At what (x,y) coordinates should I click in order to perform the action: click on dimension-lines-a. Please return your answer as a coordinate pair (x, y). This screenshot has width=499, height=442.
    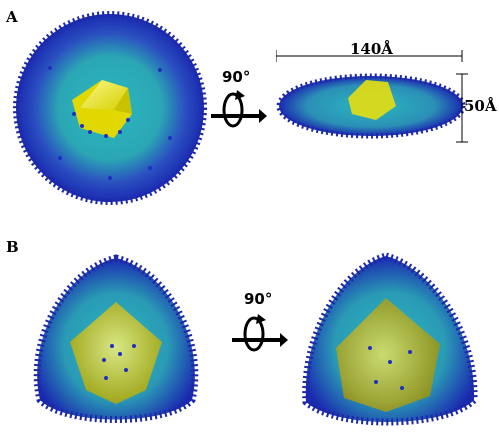
    Looking at the image, I should click on (372, 96).